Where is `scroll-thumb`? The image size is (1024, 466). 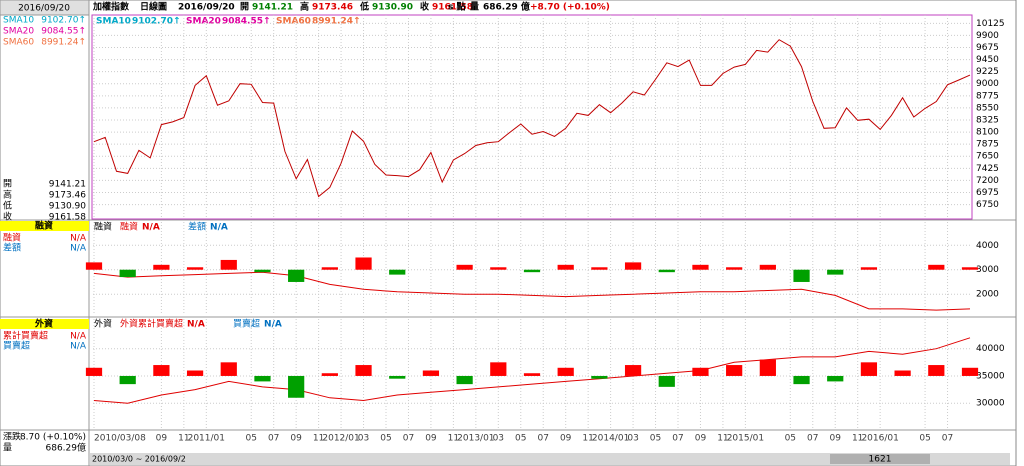 scroll-thumb is located at coordinates (880, 459).